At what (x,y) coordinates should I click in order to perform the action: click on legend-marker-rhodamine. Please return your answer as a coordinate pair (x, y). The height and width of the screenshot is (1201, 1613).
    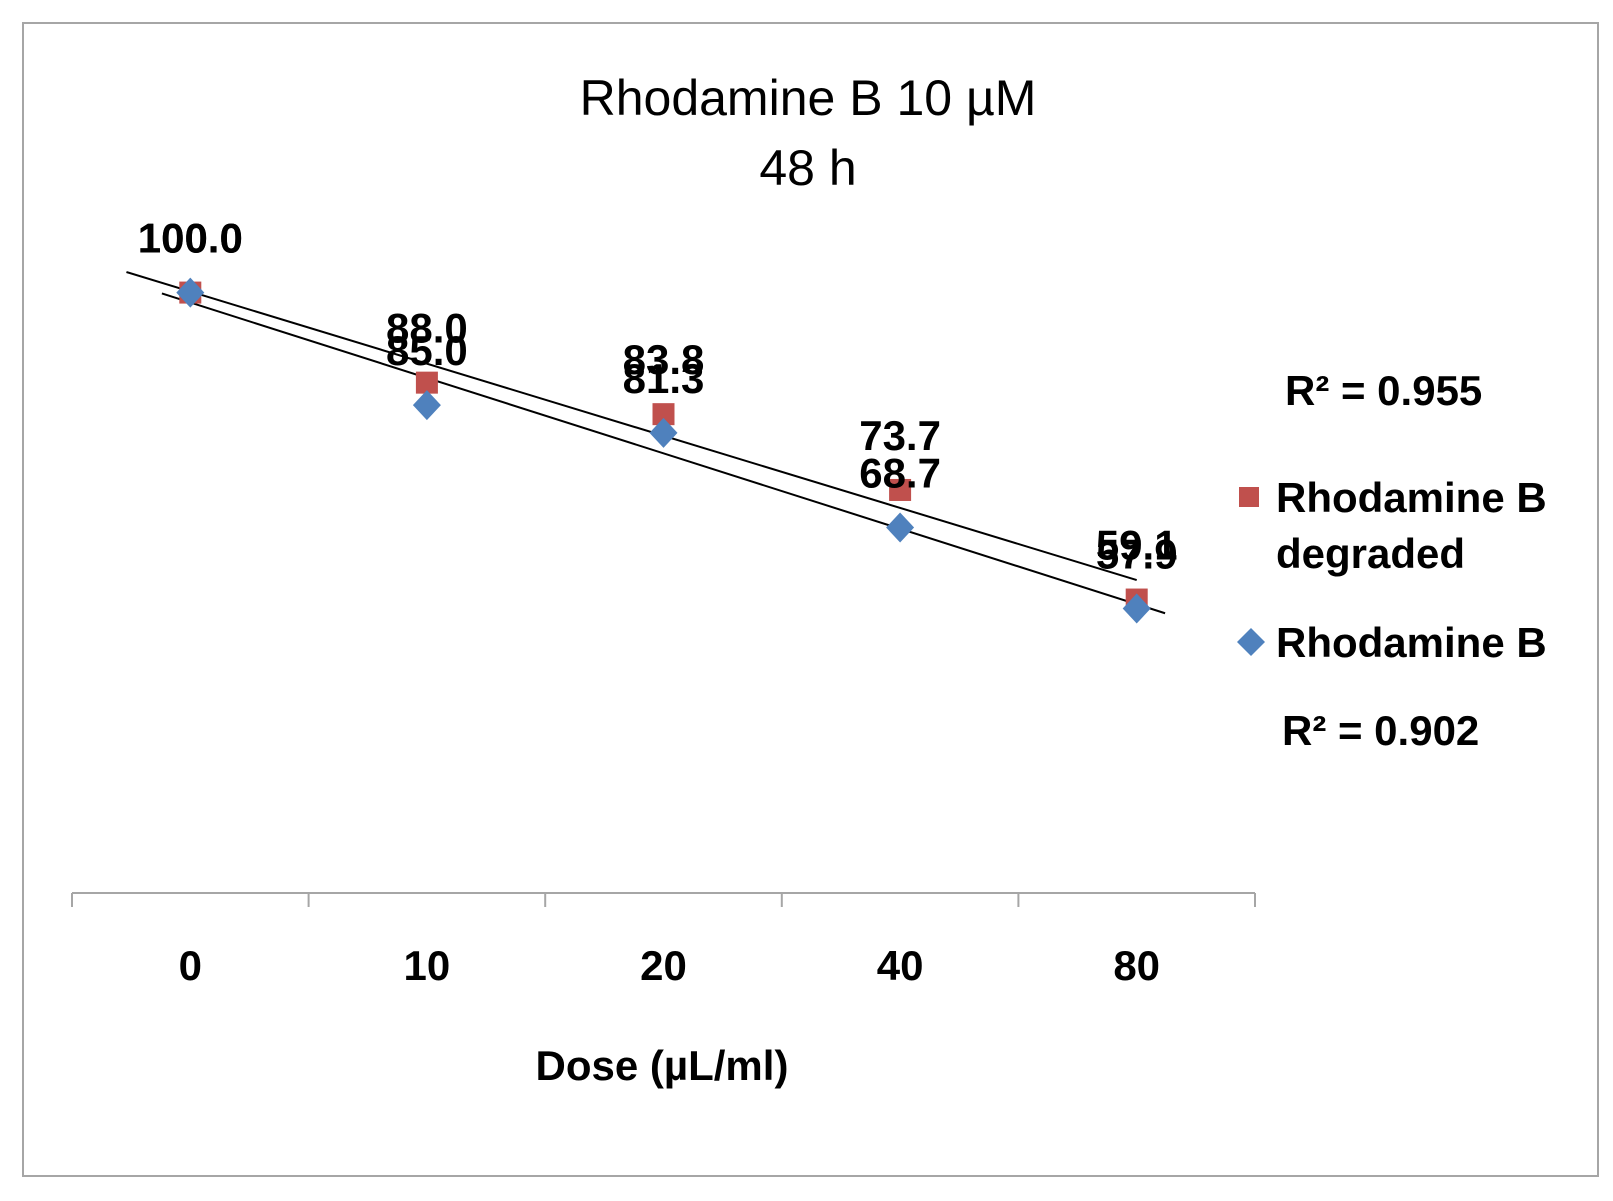
    Looking at the image, I should click on (1251, 642).